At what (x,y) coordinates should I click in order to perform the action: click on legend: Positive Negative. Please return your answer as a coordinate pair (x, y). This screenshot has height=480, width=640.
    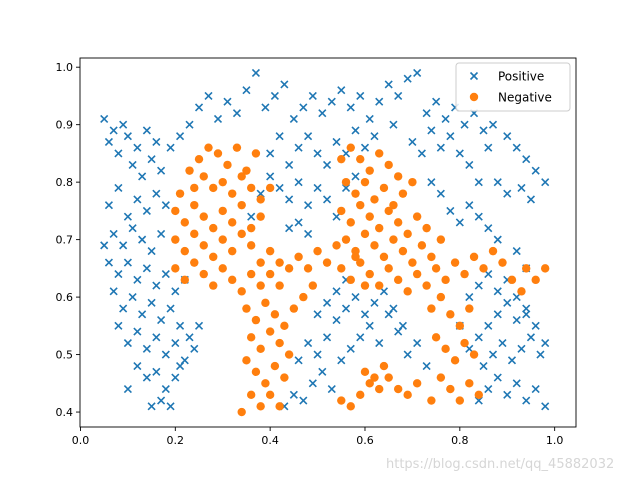
    Looking at the image, I should click on (513, 87).